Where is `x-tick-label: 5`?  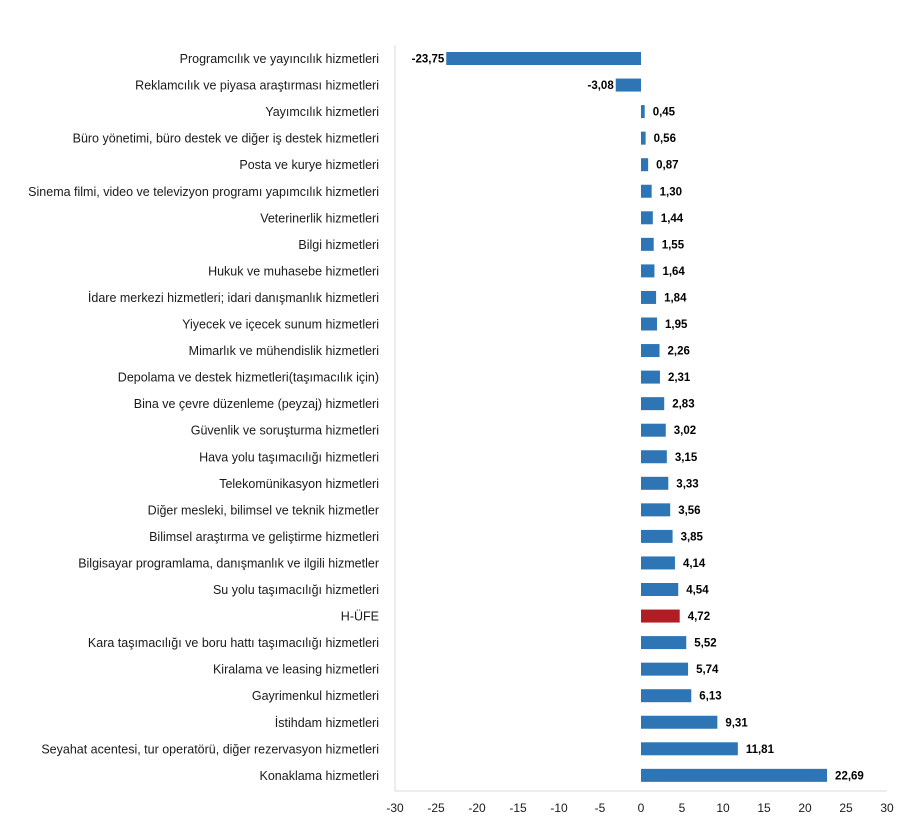 x-tick-label: 5 is located at coordinates (682, 808).